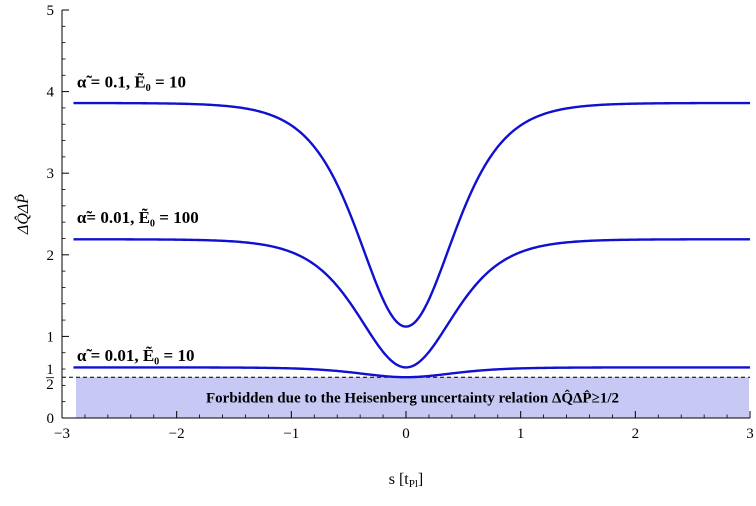  I want to click on forbidden-region, so click(412, 397).